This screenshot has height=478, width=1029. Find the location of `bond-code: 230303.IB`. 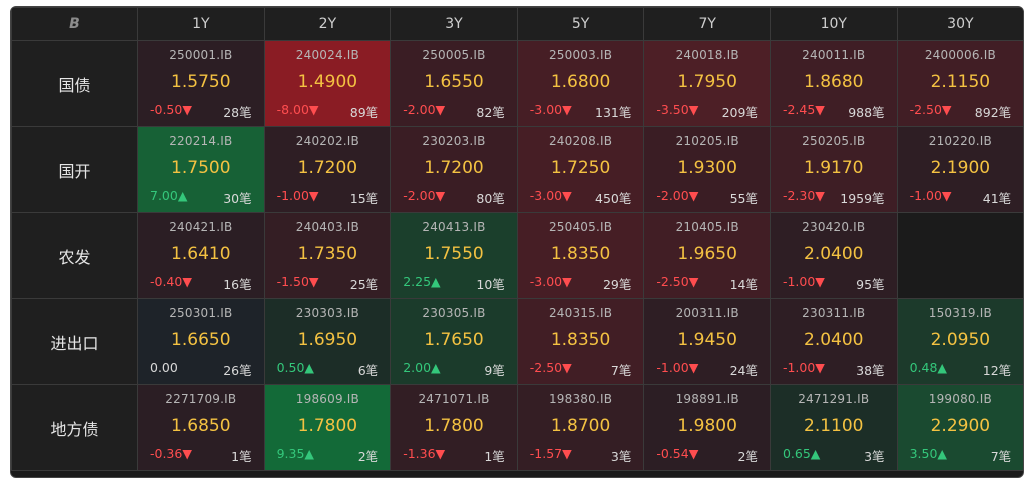

bond-code: 230303.IB is located at coordinates (327, 312).